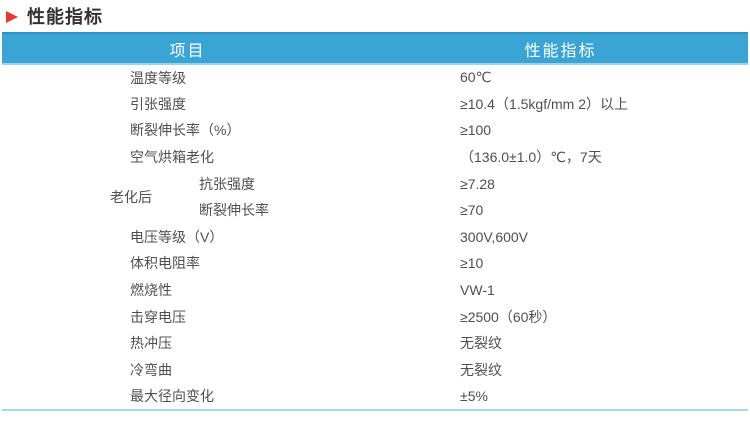  I want to click on row-value-cell: VW-1, so click(561, 290).